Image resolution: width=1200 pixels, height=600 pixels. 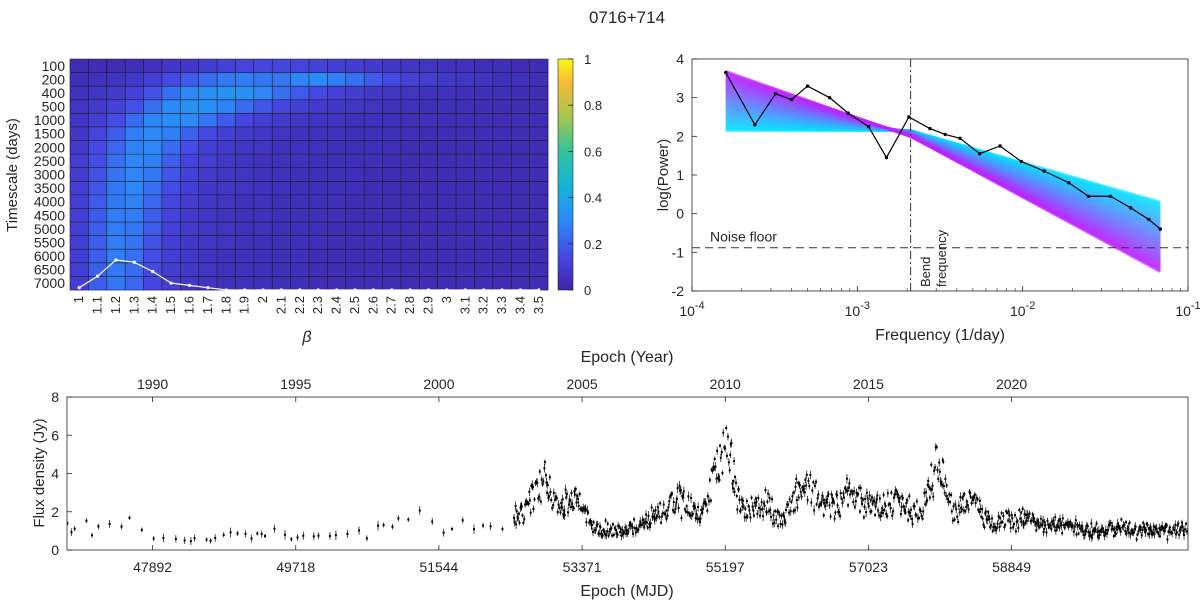 I want to click on psd-y-tick-label: 4, so click(x=680, y=59).